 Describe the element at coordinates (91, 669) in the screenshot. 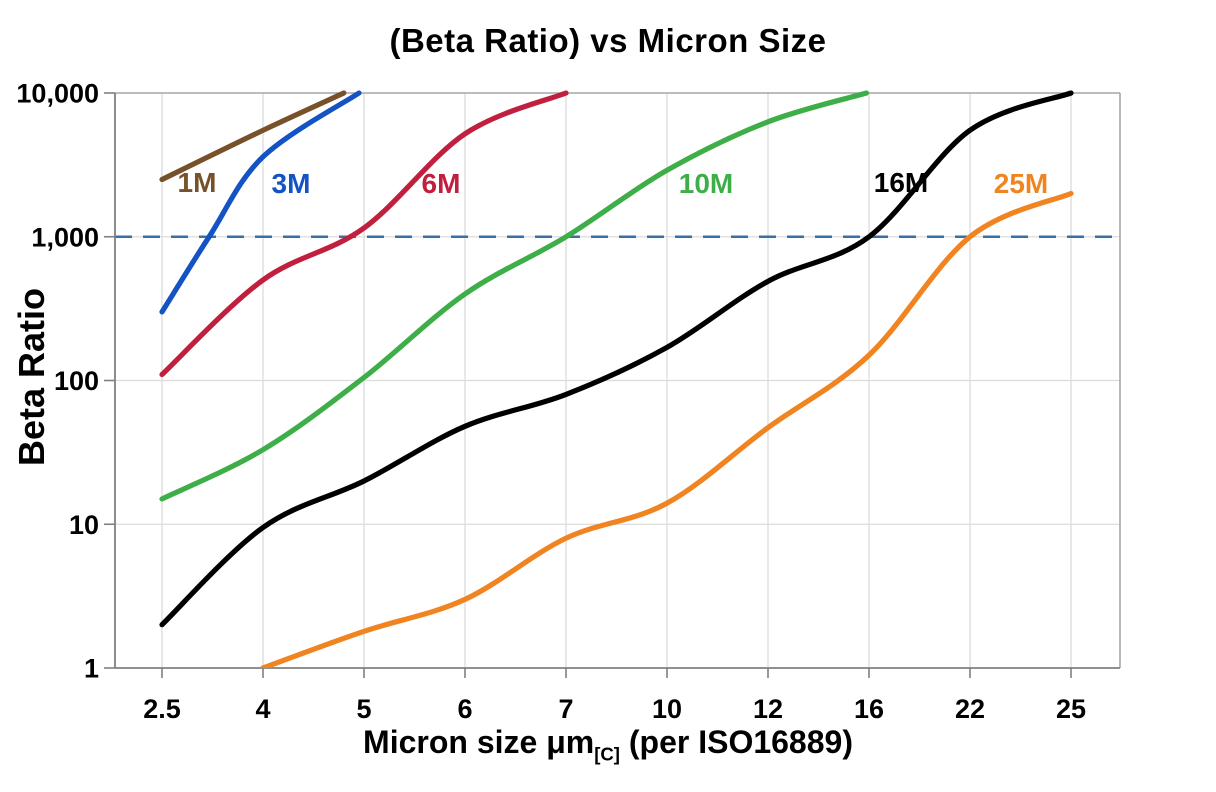

I see `y-tick-label: 1` at that location.